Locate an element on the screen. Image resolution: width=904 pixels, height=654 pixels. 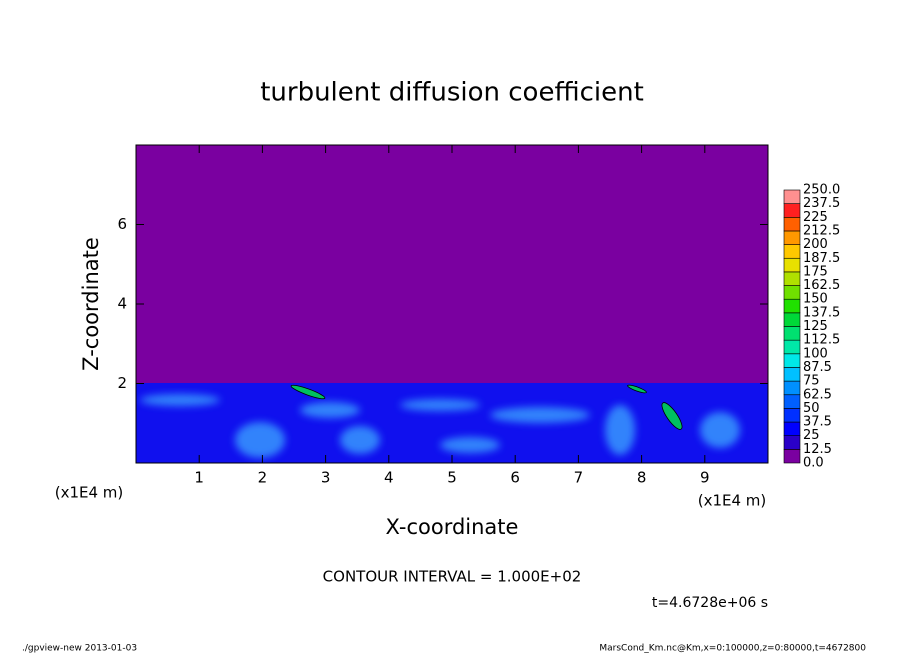
colorbar-label: 150 is located at coordinates (815, 299).